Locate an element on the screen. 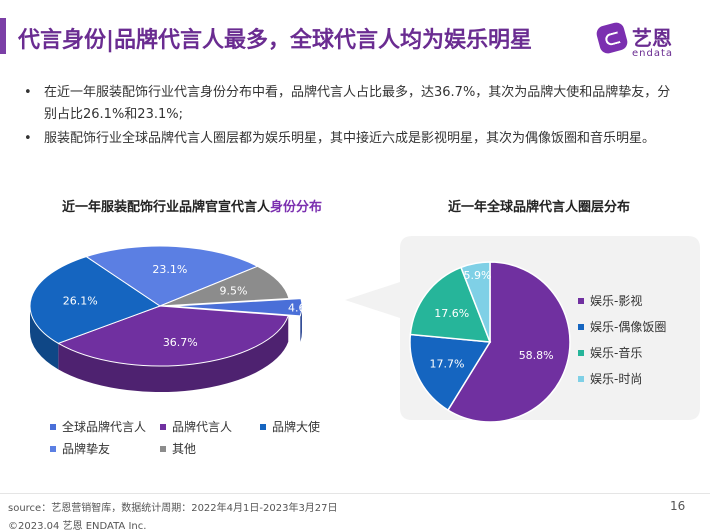  legend-item: 其他 is located at coordinates (178, 448).